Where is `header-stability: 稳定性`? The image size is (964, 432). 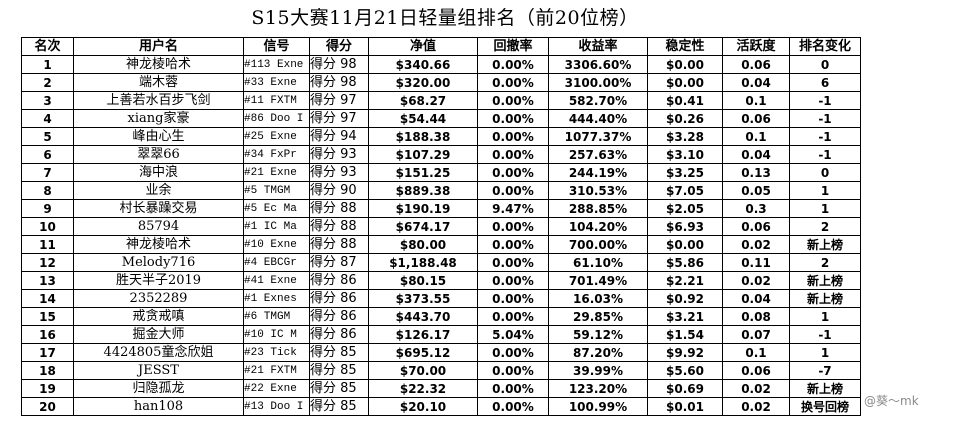 header-stability: 稳定性 is located at coordinates (685, 46).